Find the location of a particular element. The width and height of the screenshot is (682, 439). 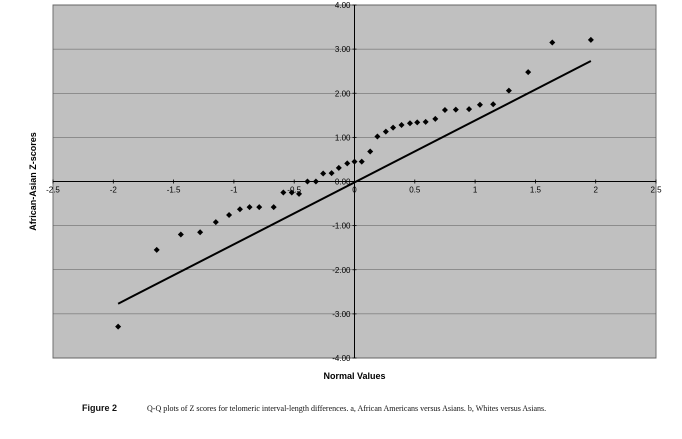

x-tick-label: 1.5 is located at coordinates (536, 190).